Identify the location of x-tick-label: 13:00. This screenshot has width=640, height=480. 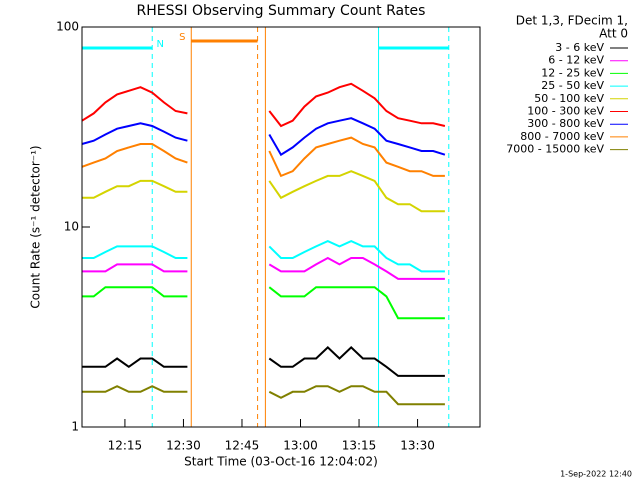
(300, 446).